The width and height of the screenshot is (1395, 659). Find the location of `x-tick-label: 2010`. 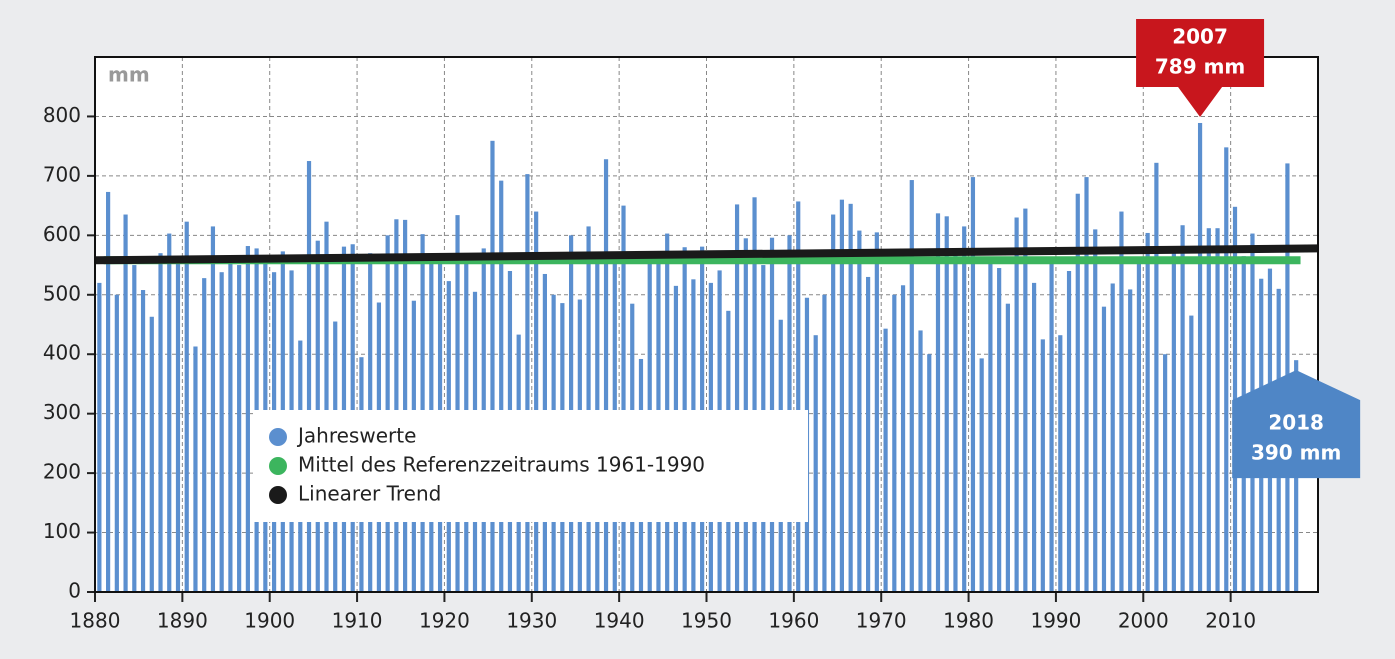

x-tick-label: 2010 is located at coordinates (1230, 621).